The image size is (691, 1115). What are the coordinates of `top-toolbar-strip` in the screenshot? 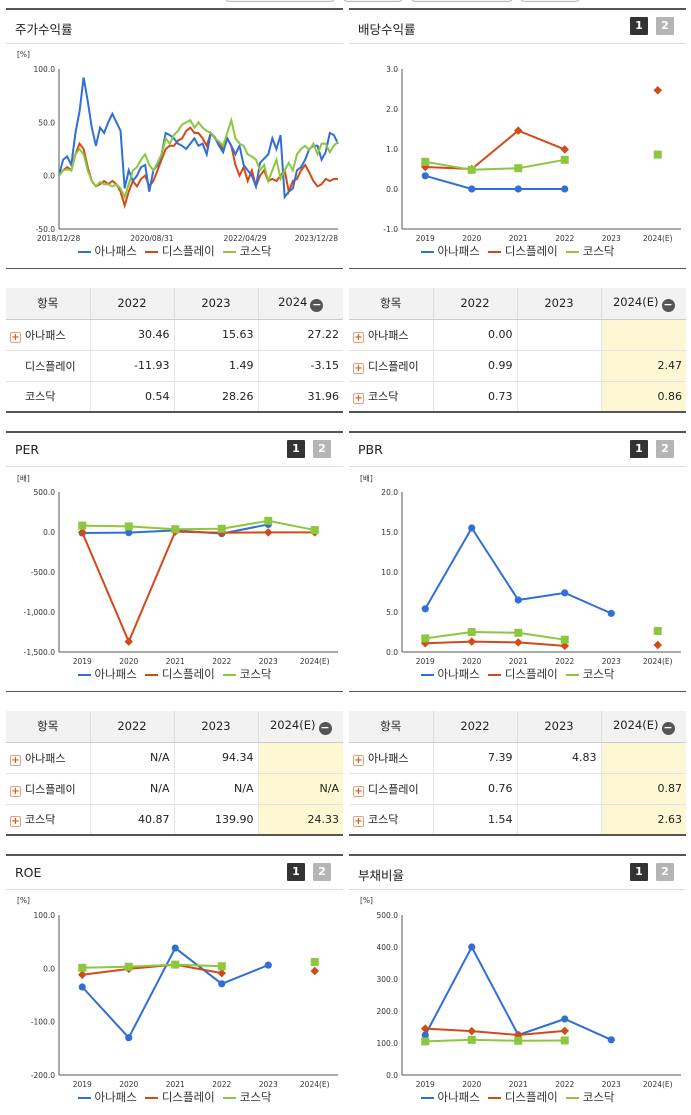 It's located at (345, 2).